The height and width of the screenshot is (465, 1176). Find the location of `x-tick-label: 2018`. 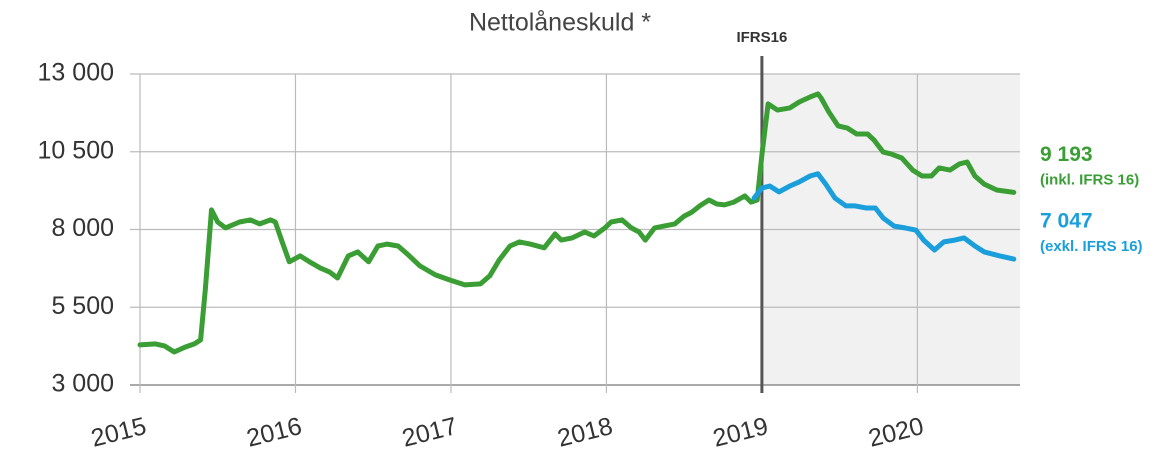

x-tick-label: 2018 is located at coordinates (585, 432).